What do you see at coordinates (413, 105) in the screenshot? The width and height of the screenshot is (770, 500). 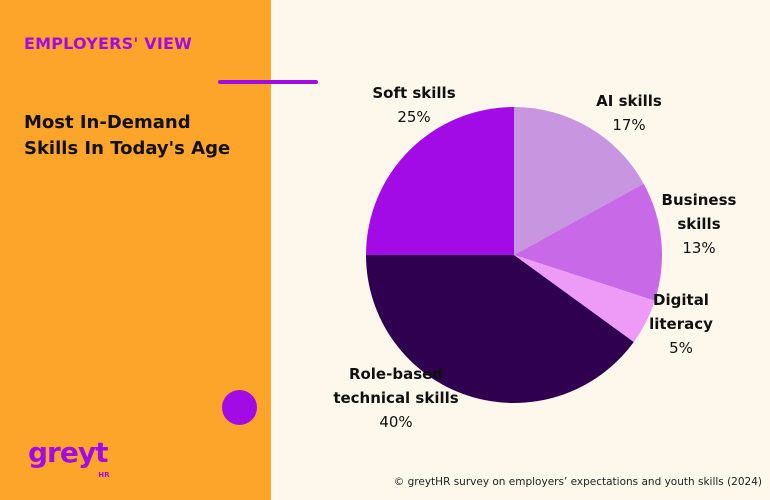 I see `slice-label-soft-skills: Soft skills 25%` at bounding box center [413, 105].